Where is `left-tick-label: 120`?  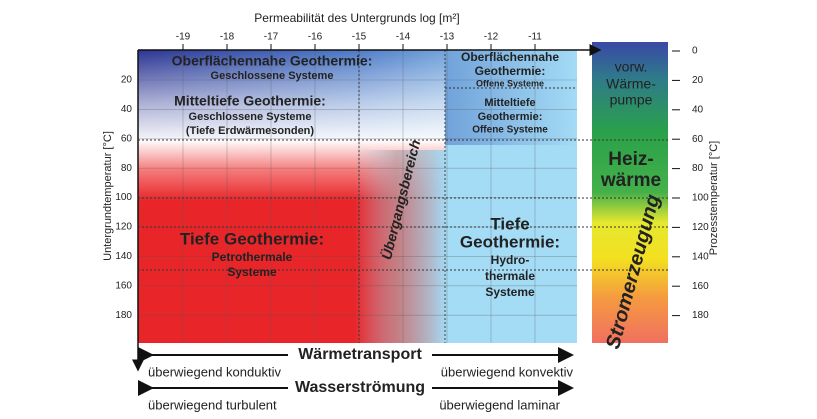
left-tick-label: 120 is located at coordinates (123, 227).